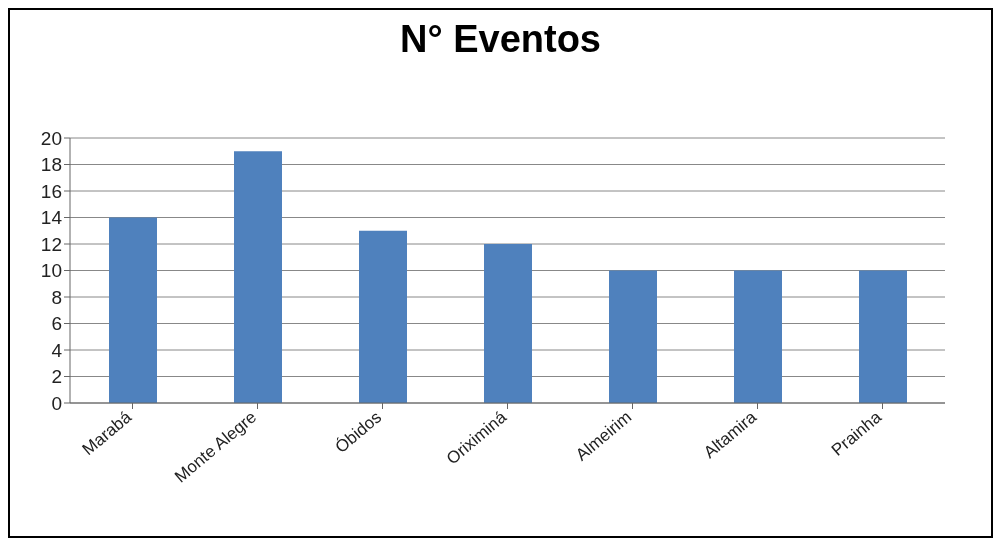  Describe the element at coordinates (56, 377) in the screenshot. I see `y-tick-label: 2` at that location.